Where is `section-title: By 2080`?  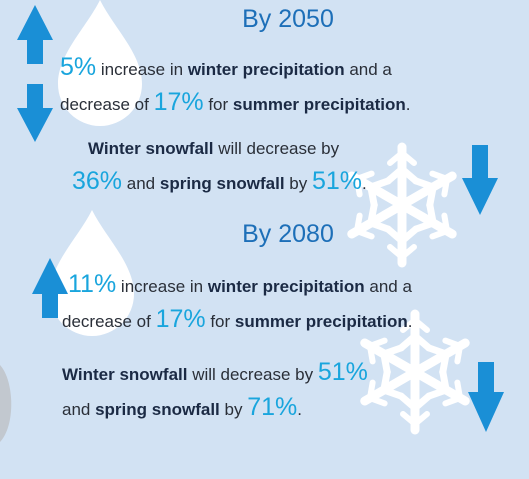 section-title: By 2080 is located at coordinates (288, 234).